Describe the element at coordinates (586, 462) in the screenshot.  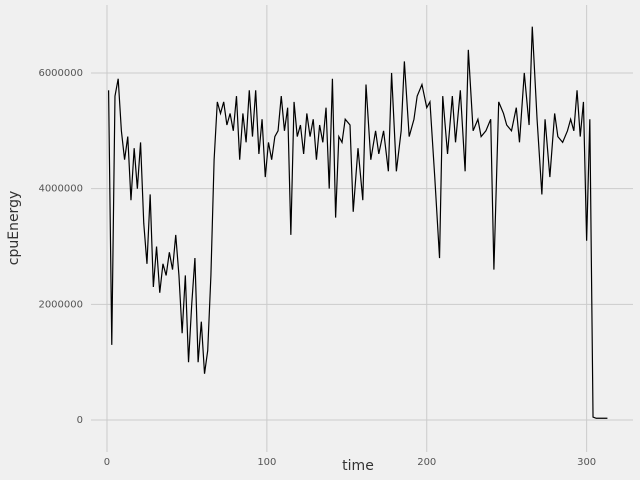
I see `x-tick-label: 300` at that location.